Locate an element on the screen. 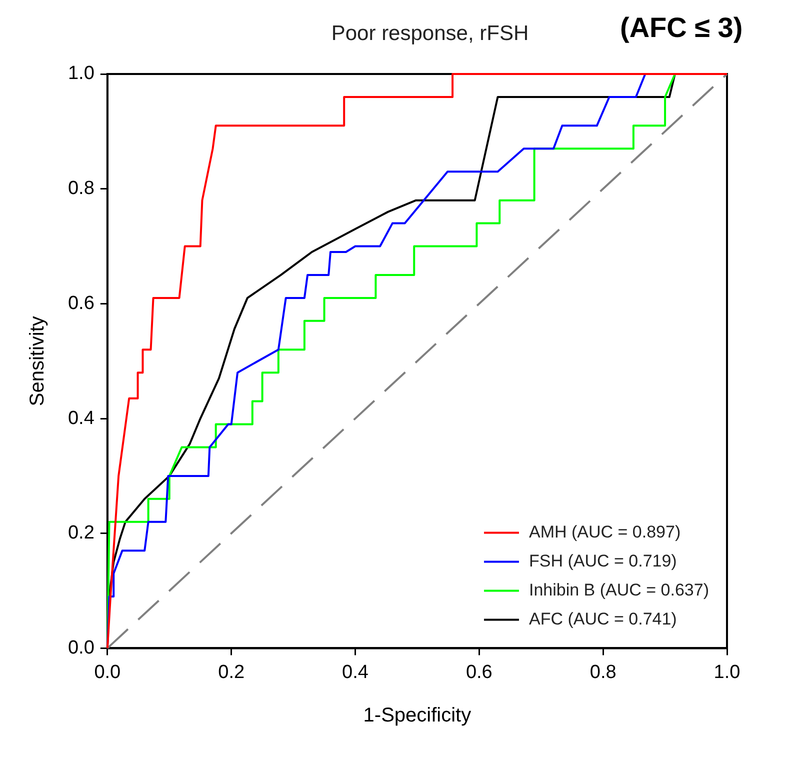 The image size is (785, 758). legend-label: Inhibin B (AUC = 0.637) is located at coordinates (619, 590).